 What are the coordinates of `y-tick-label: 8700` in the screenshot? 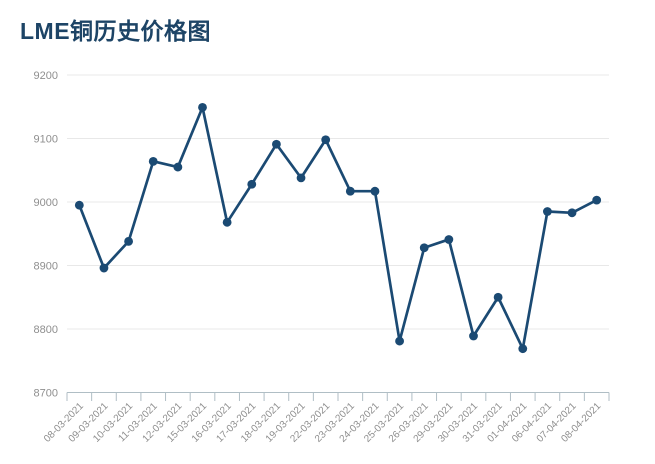 It's located at (46, 394).